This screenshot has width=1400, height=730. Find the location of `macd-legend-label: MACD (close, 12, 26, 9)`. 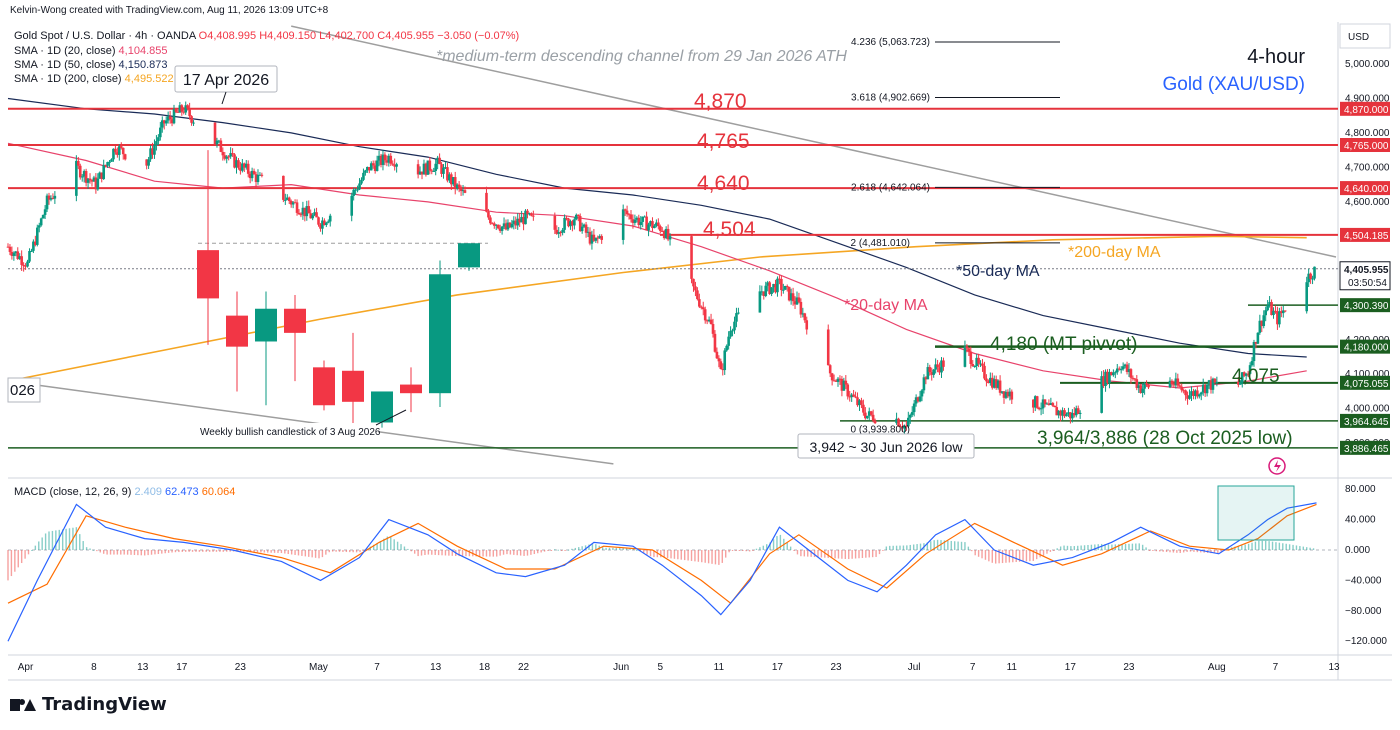

macd-legend-label: MACD (close, 12, 26, 9) is located at coordinates (73, 492).